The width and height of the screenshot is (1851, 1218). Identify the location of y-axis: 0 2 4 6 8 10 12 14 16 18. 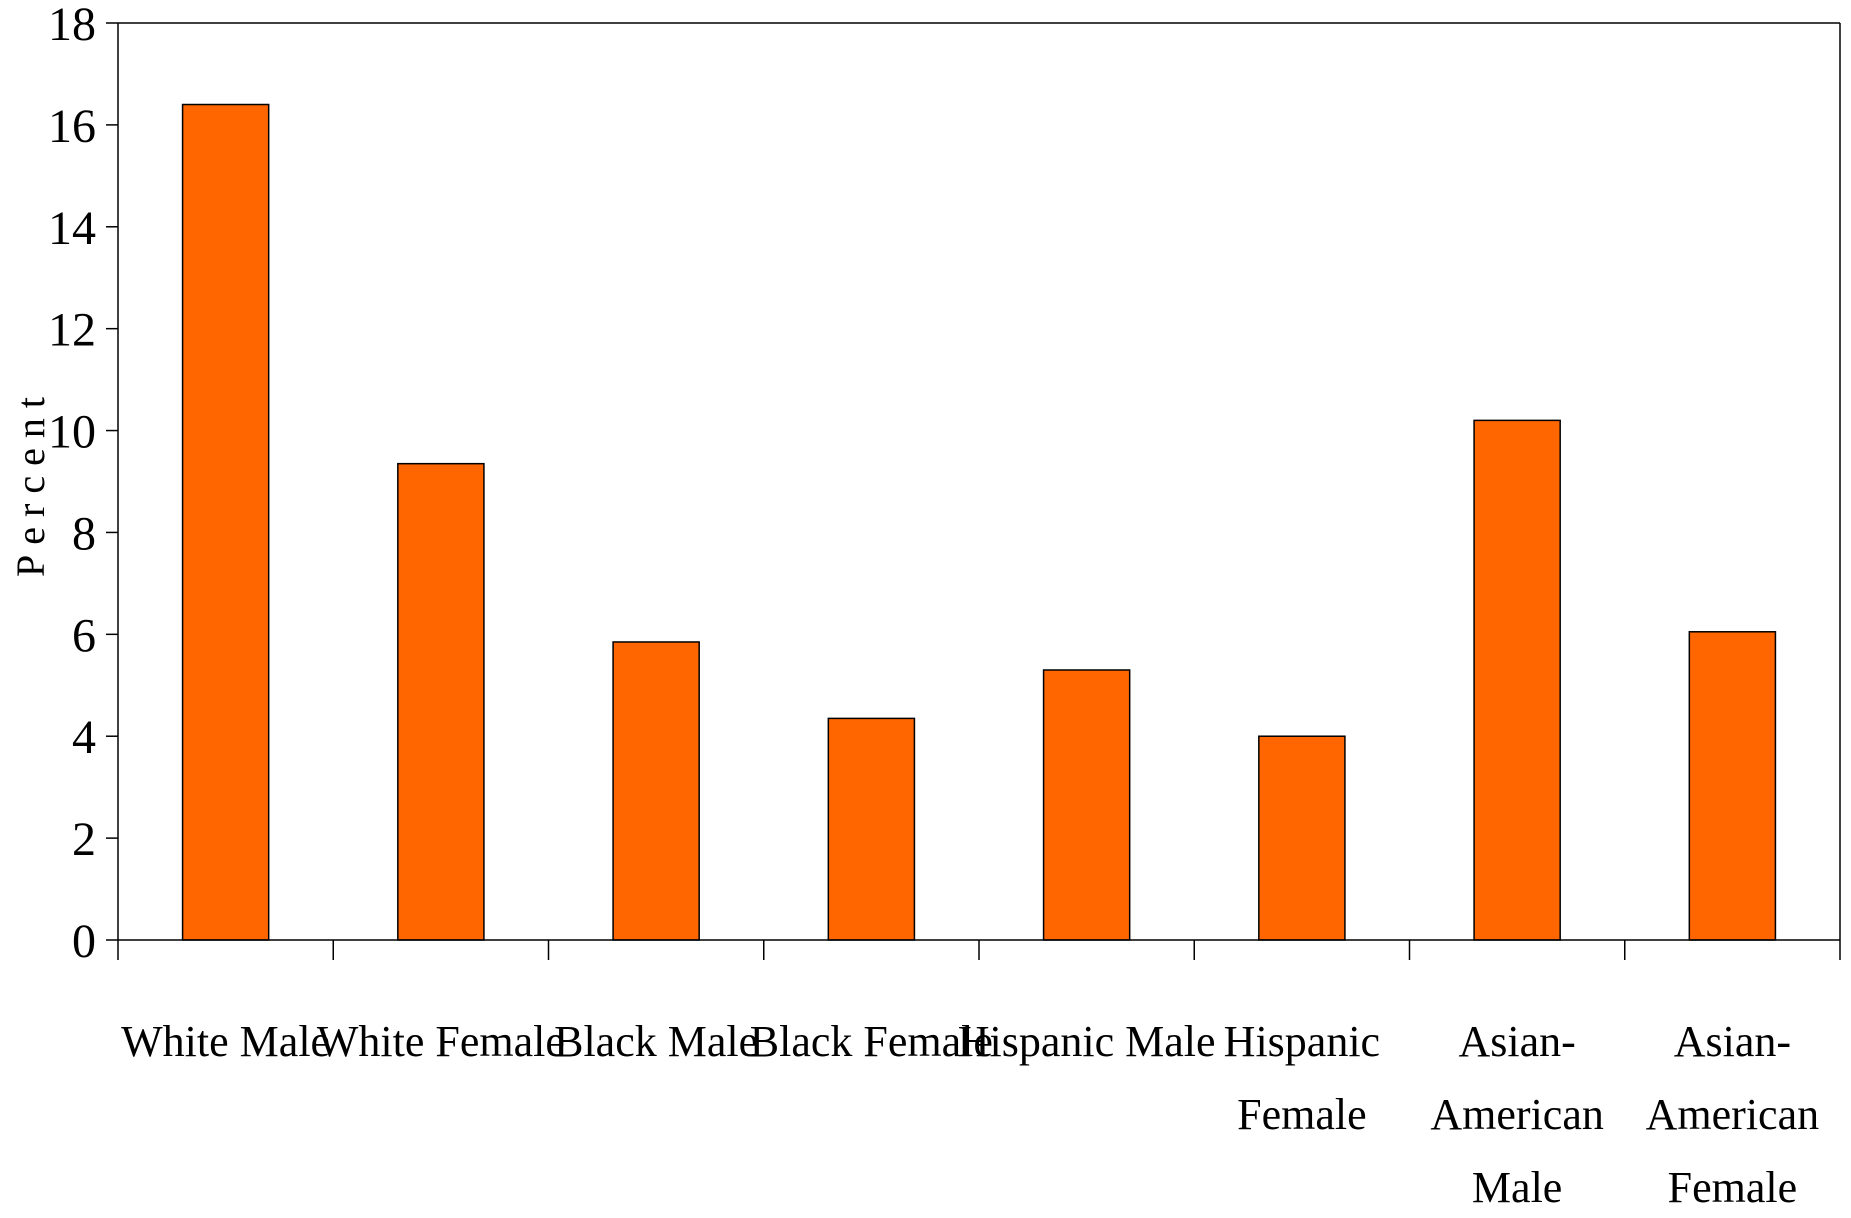
(83, 484).